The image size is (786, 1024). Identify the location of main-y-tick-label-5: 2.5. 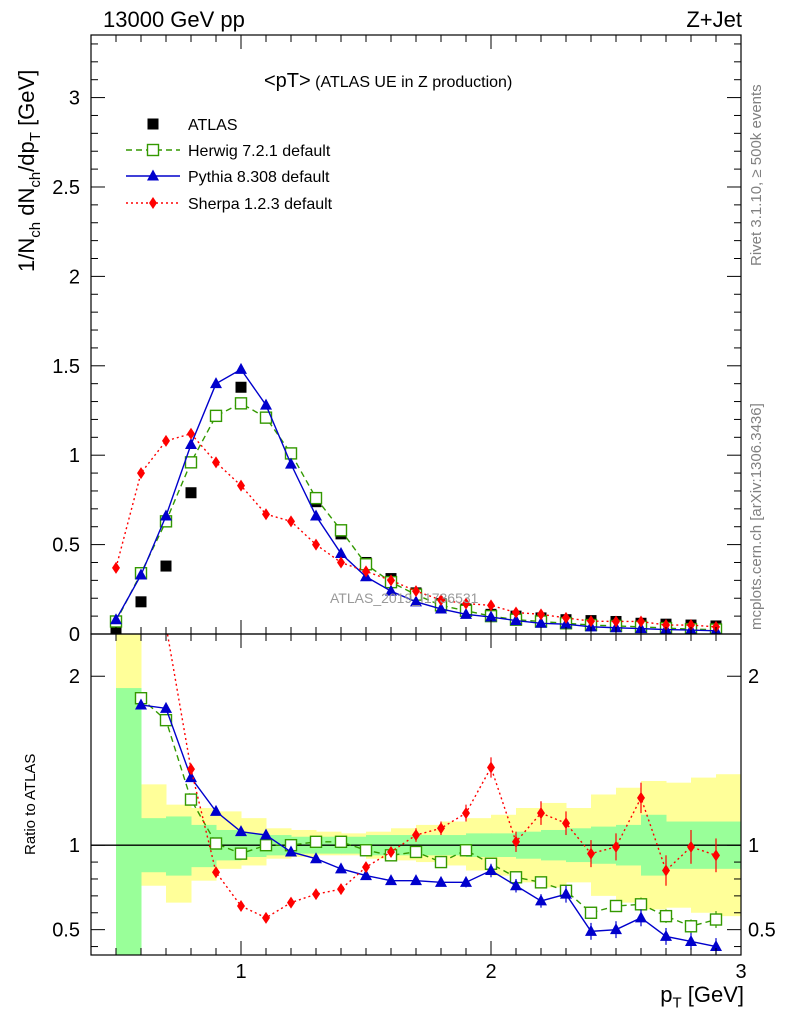
(66, 188).